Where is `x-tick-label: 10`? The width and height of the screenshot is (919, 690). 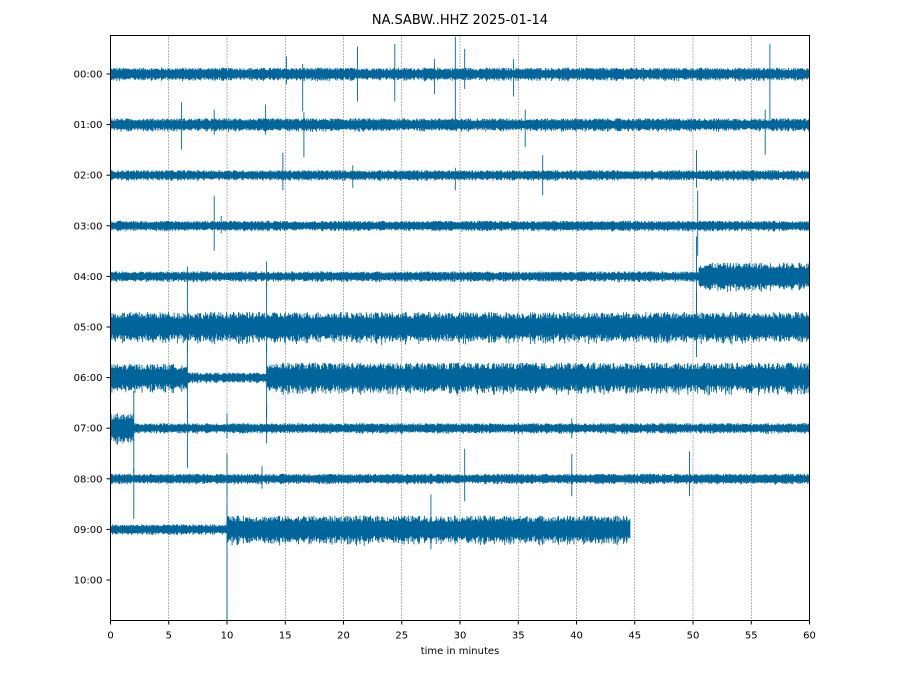
x-tick-label: 10 is located at coordinates (227, 636).